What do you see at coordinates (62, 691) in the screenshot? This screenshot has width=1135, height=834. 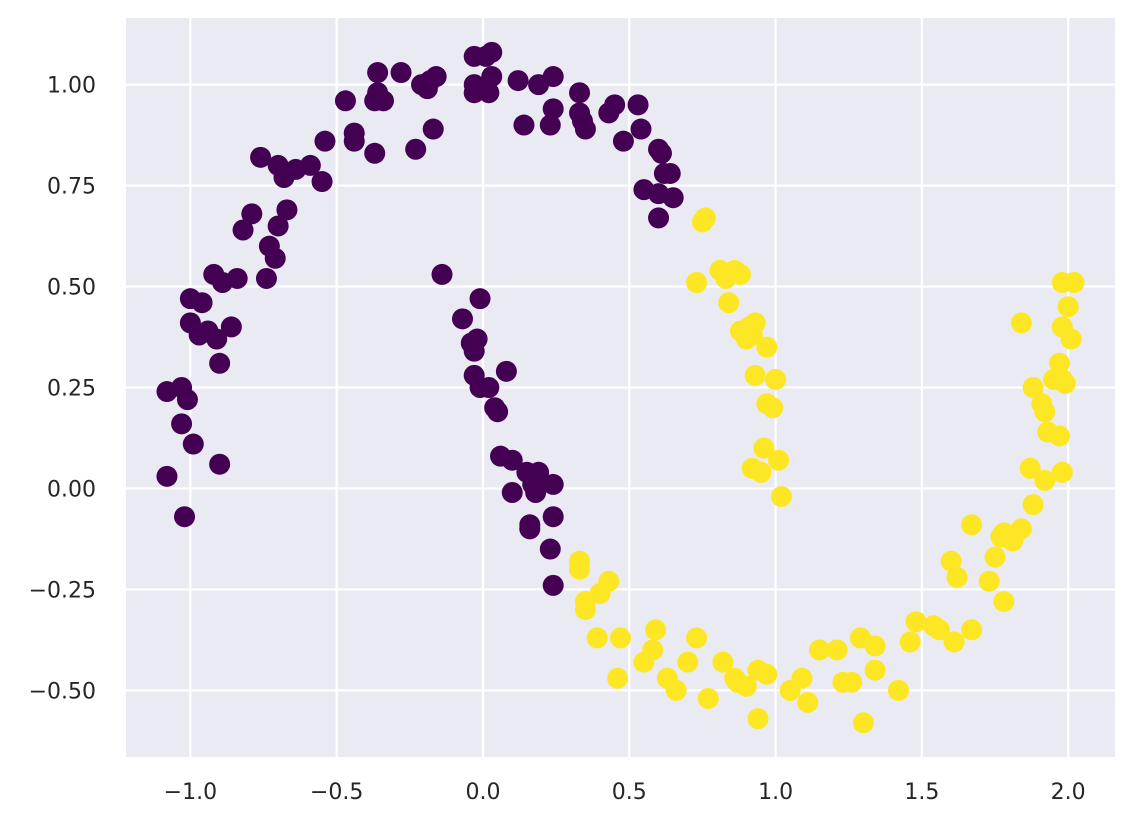 I see `y-tick-label: −0.50` at bounding box center [62, 691].